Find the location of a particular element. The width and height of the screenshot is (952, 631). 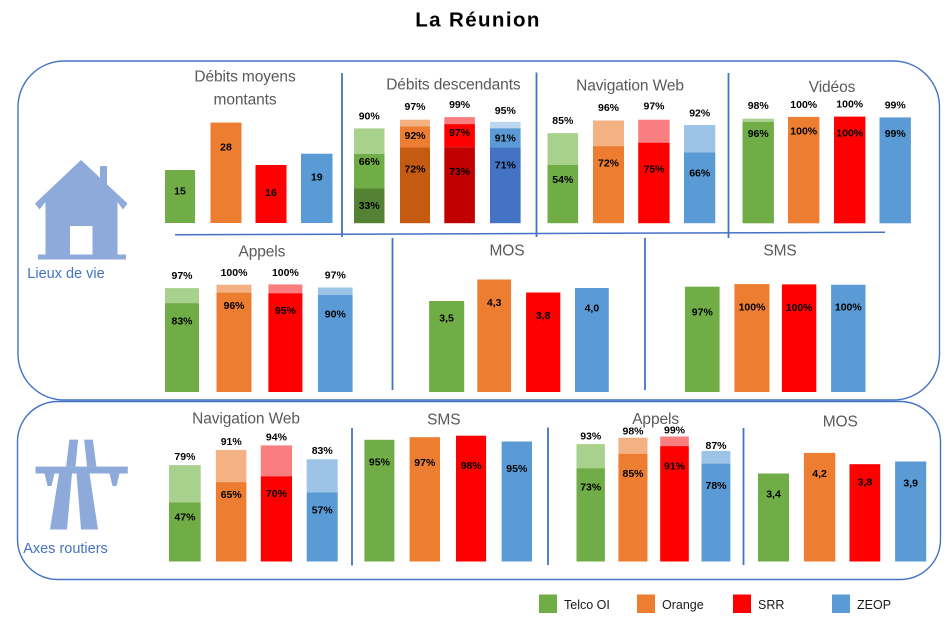

svg-text: 71% is located at coordinates (506, 166).